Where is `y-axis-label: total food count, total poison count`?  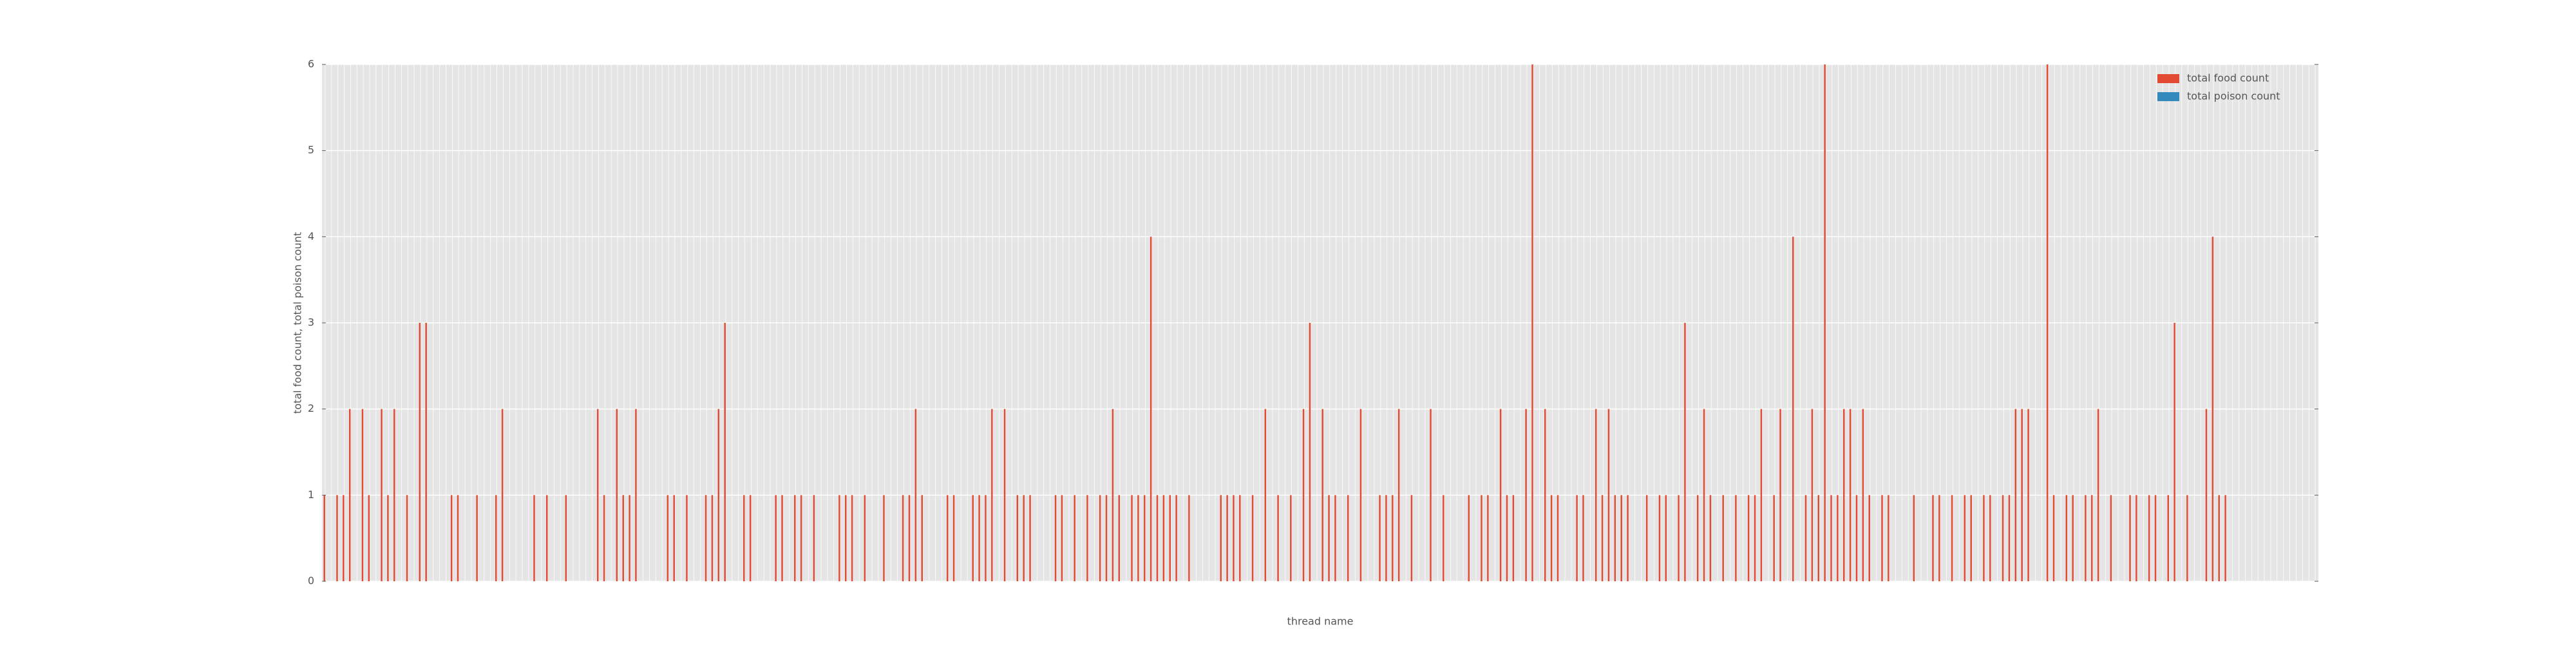
y-axis-label: total food count, total poison count is located at coordinates (298, 323).